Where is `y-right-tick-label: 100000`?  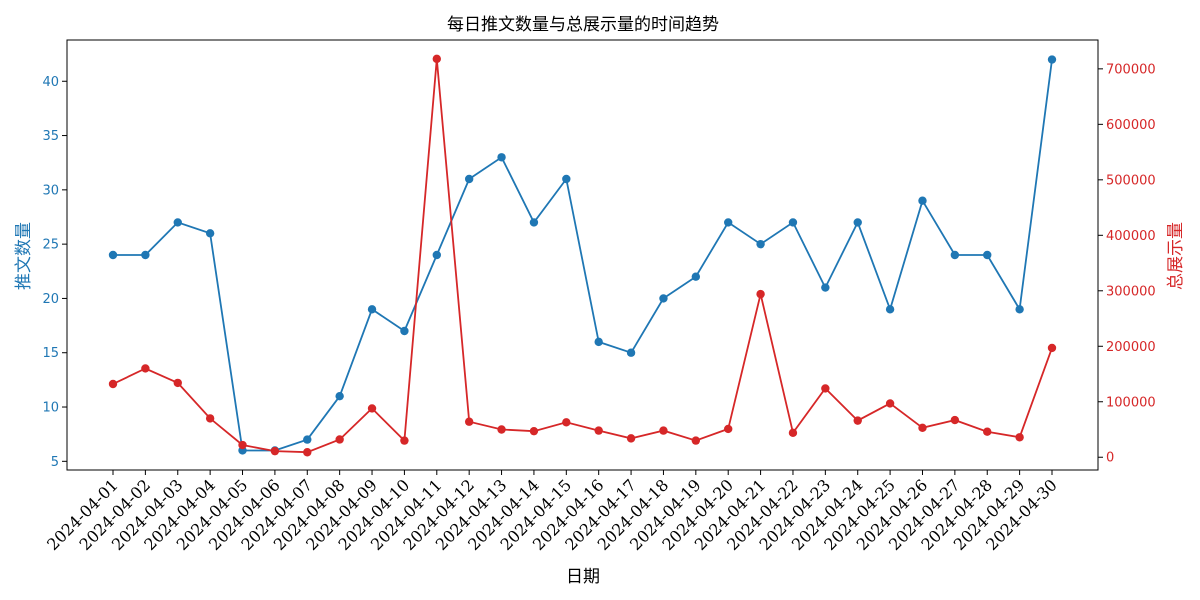
y-right-tick-label: 100000 is located at coordinates (1131, 402).